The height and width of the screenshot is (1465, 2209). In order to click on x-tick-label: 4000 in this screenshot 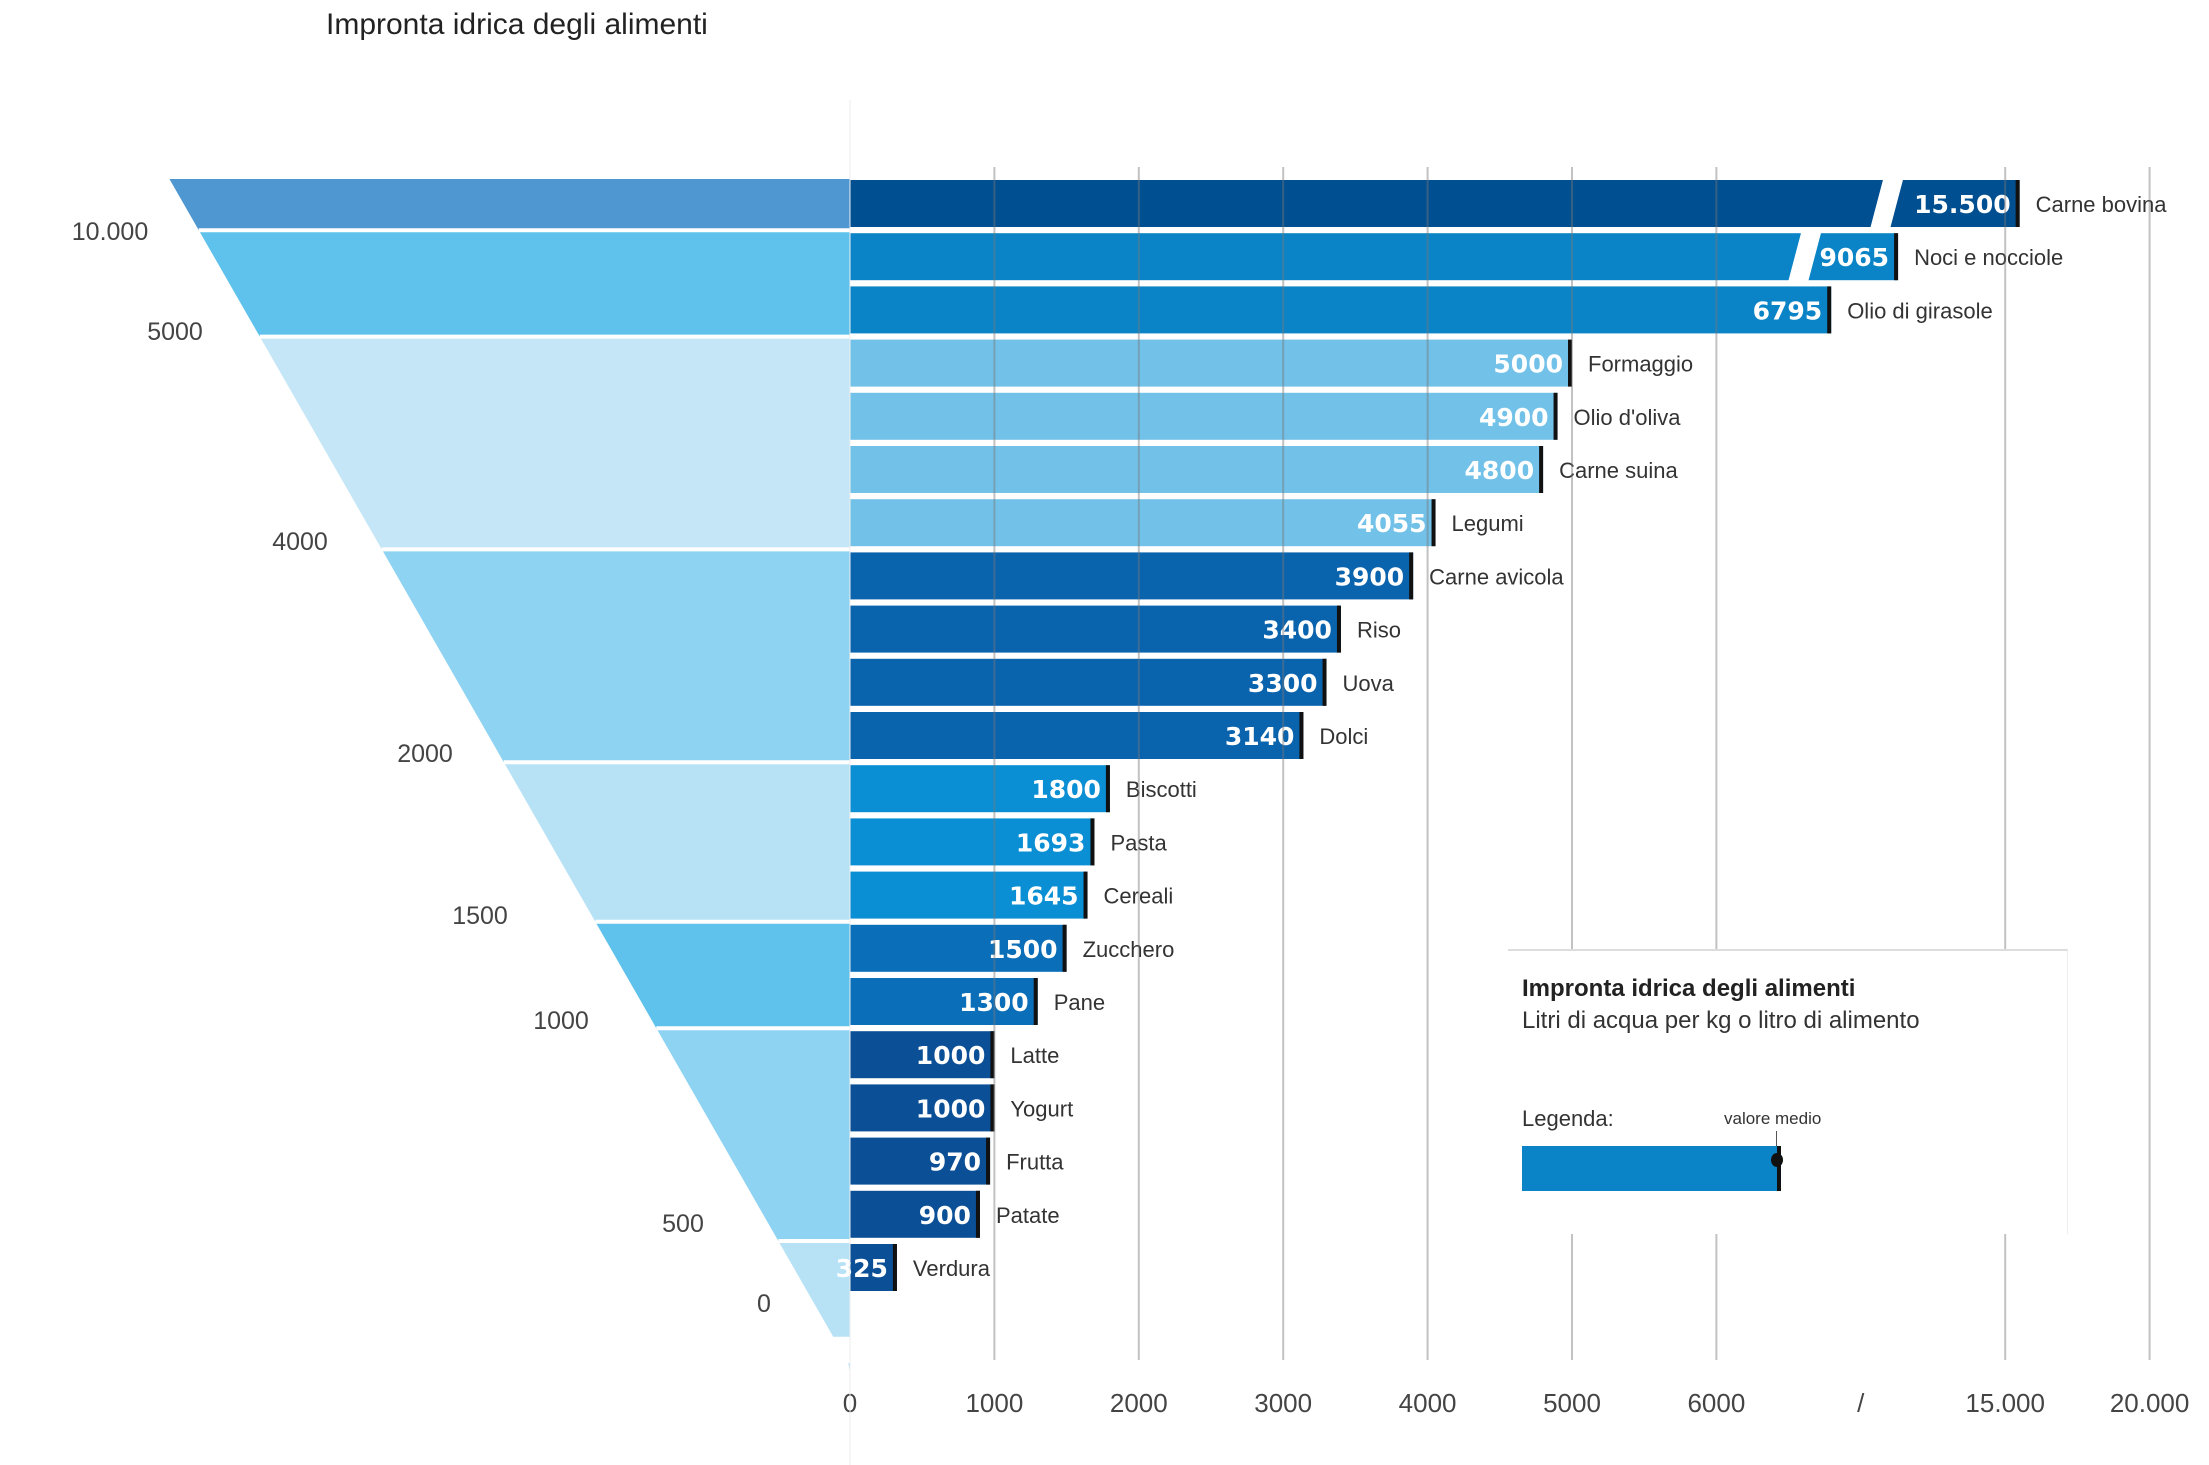, I will do `click(1428, 1403)`.